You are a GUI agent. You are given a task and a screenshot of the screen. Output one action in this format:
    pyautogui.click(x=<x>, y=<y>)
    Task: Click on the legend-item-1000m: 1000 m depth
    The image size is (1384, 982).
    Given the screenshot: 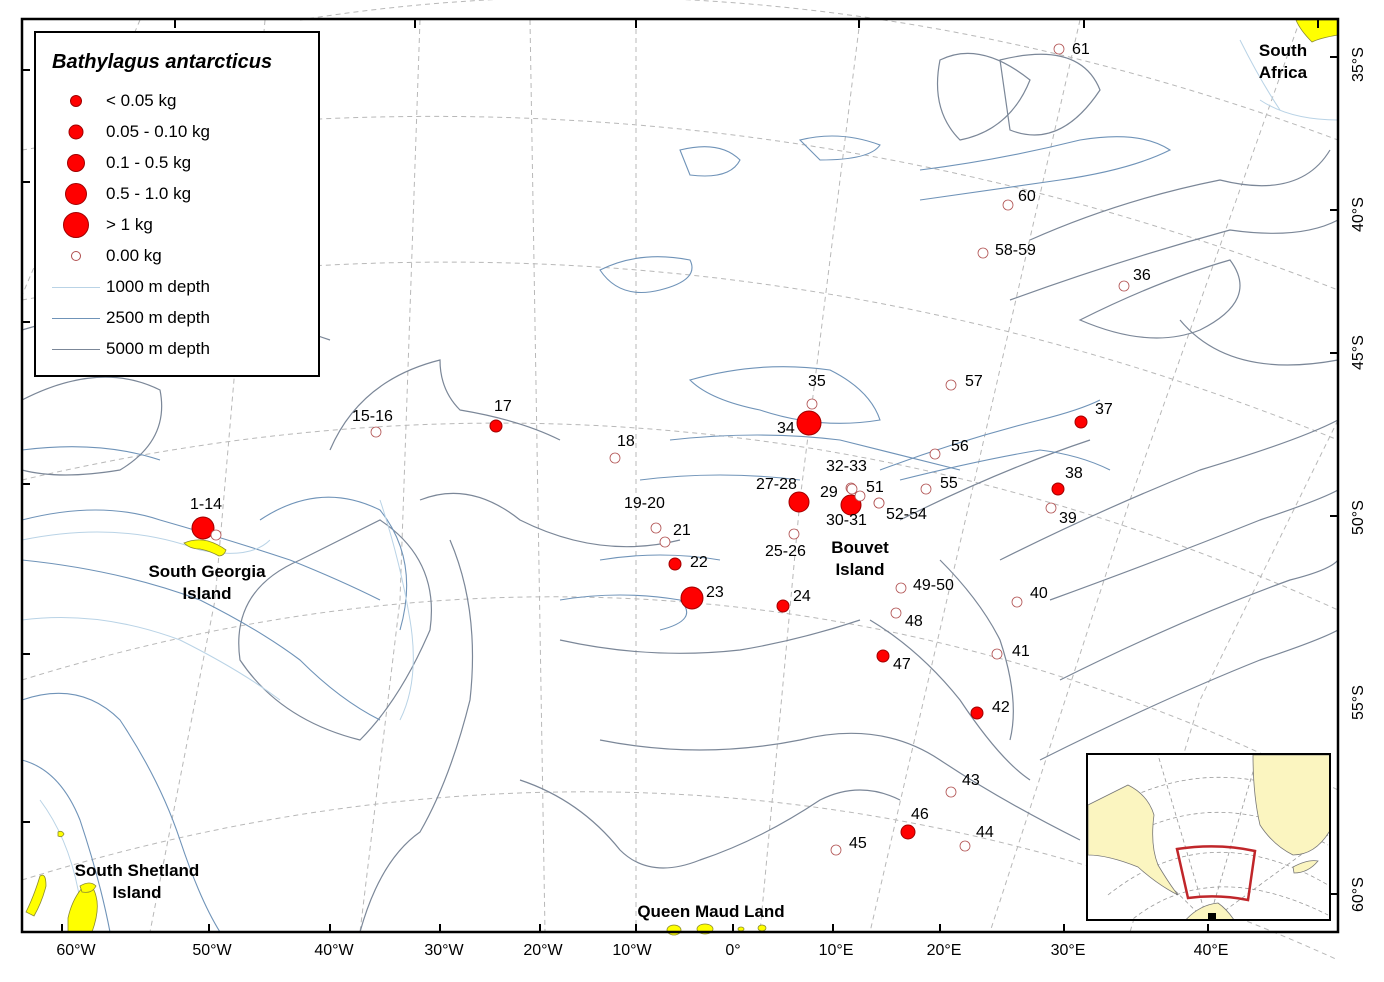 What is the action you would take?
    pyautogui.click(x=177, y=287)
    